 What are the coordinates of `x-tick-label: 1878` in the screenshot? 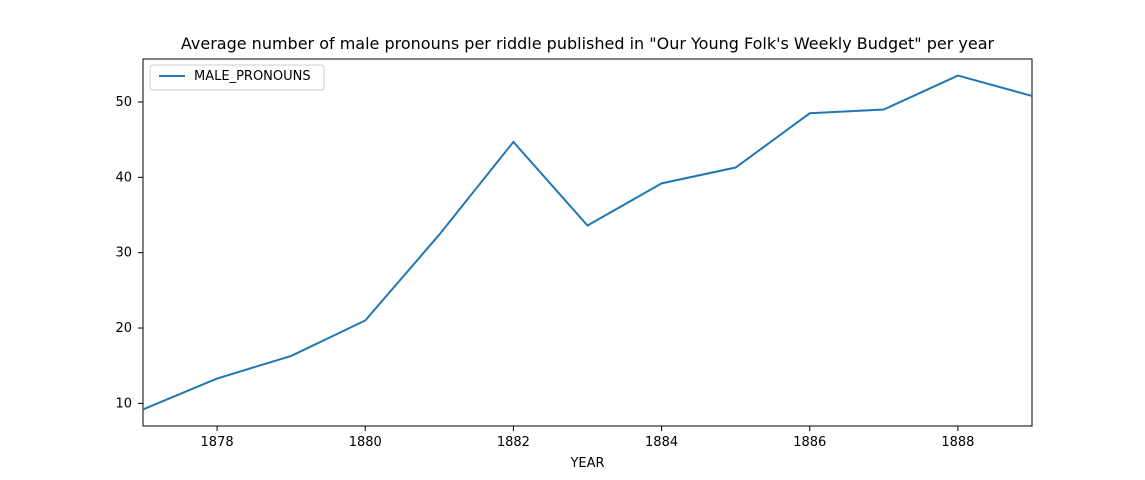 It's located at (217, 442).